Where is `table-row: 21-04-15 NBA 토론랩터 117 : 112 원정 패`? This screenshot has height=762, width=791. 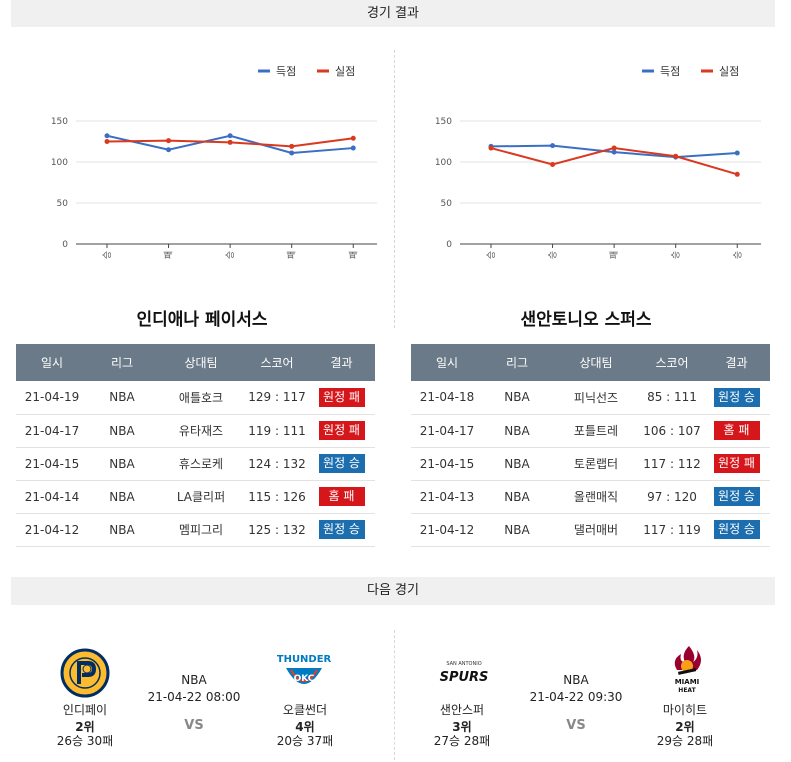 table-row: 21-04-15 NBA 토론랩터 117 : 112 원정 패 is located at coordinates (590, 464).